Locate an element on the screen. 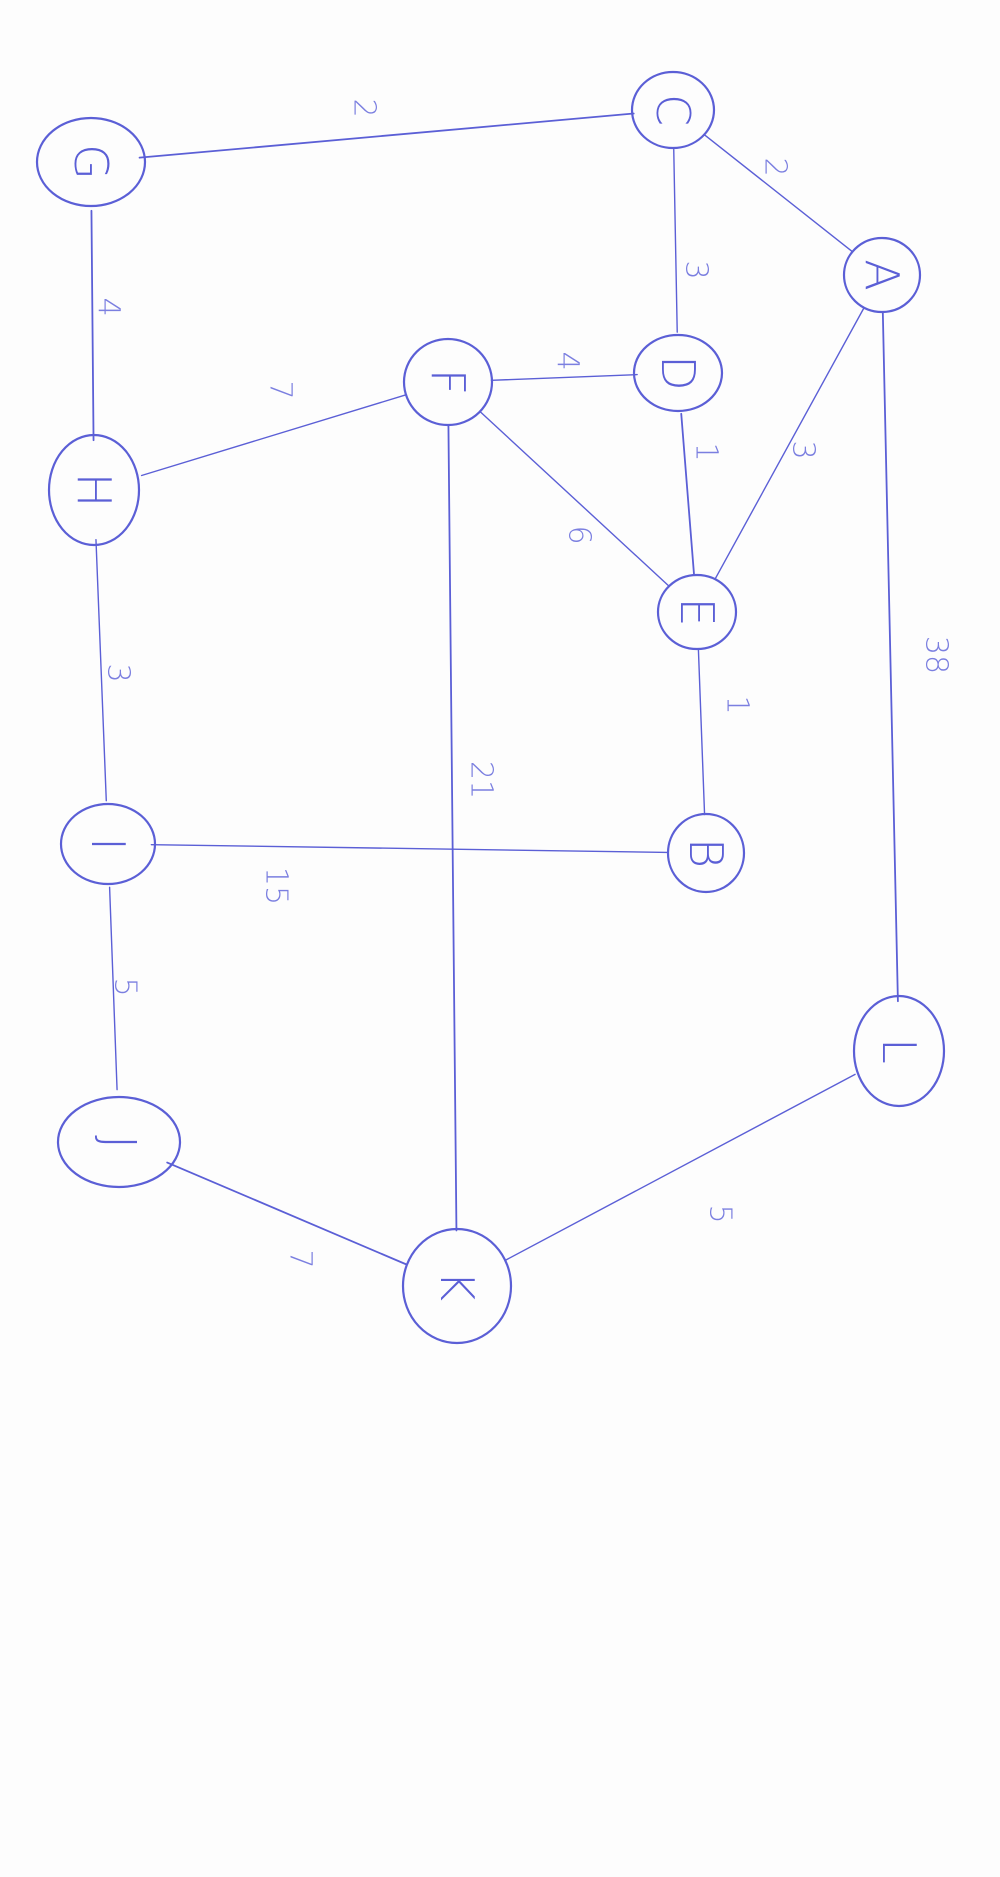 The width and height of the screenshot is (1000, 1877). edge-e-b is located at coordinates (701, 732).